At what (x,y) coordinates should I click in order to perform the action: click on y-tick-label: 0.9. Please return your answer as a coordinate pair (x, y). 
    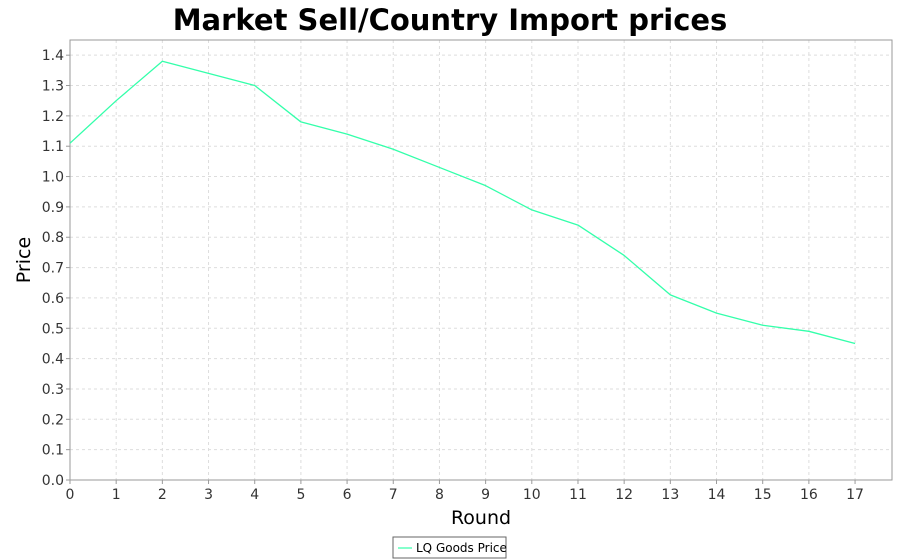
    Looking at the image, I should click on (53, 208).